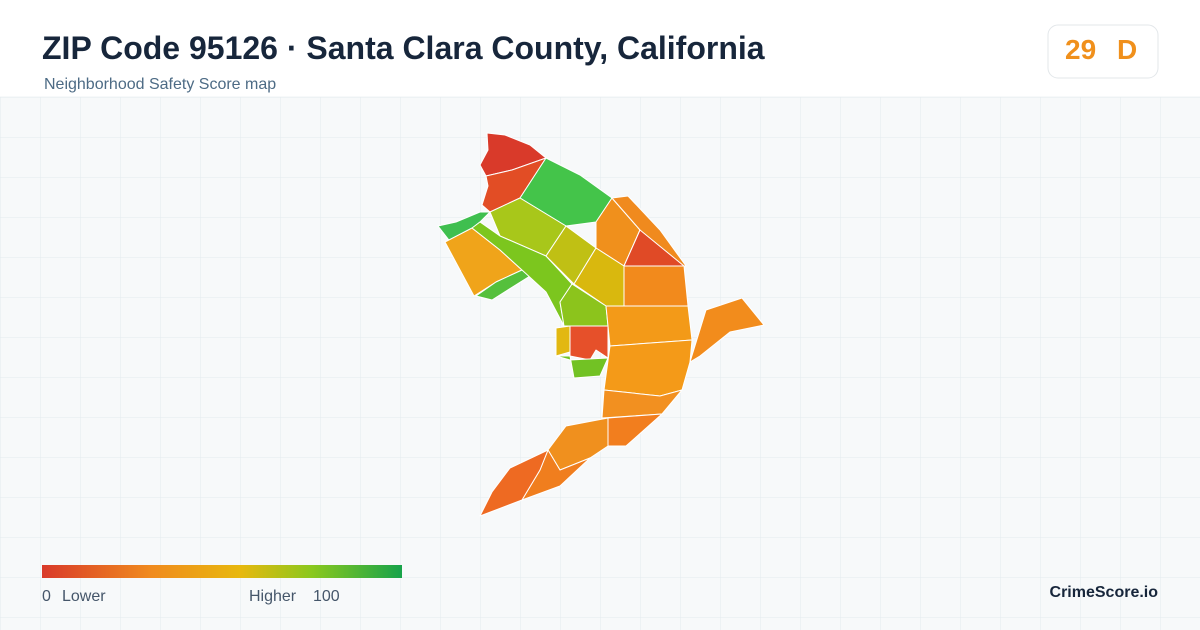  I want to click on brand: CrimeScore.io, so click(1103, 592).